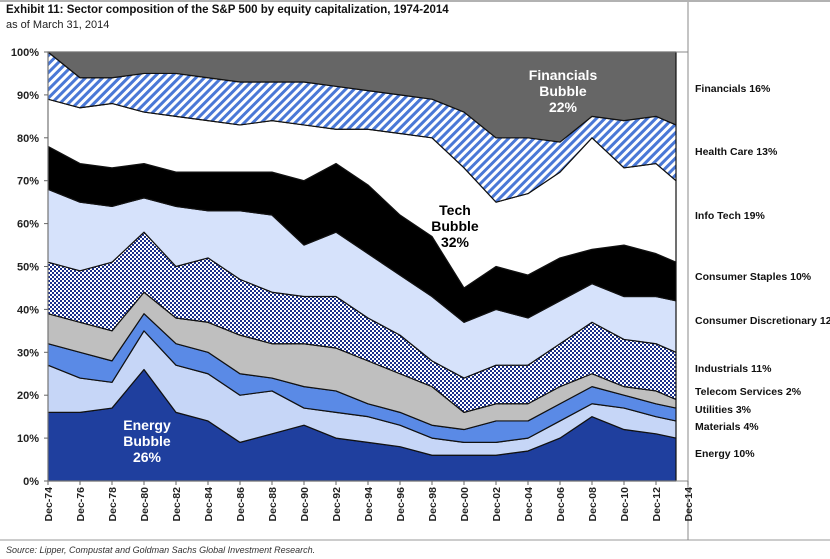 The image size is (830, 559). What do you see at coordinates (147, 457) in the screenshot?
I see `energy-bubble-annotation: 26%` at bounding box center [147, 457].